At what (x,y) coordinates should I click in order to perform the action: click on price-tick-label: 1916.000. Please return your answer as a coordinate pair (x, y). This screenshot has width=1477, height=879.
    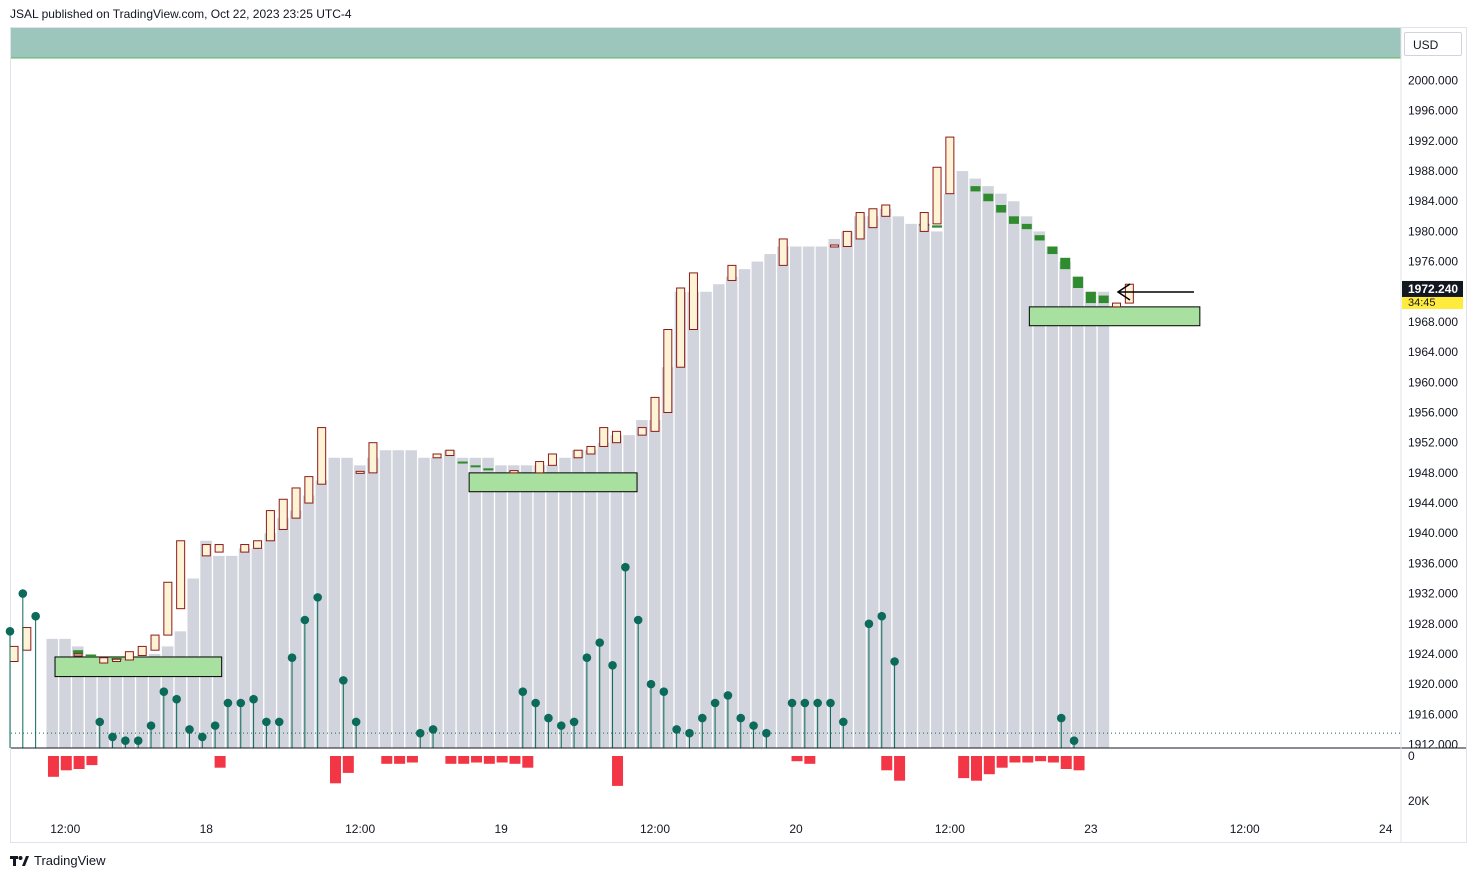
    Looking at the image, I should click on (1433, 714).